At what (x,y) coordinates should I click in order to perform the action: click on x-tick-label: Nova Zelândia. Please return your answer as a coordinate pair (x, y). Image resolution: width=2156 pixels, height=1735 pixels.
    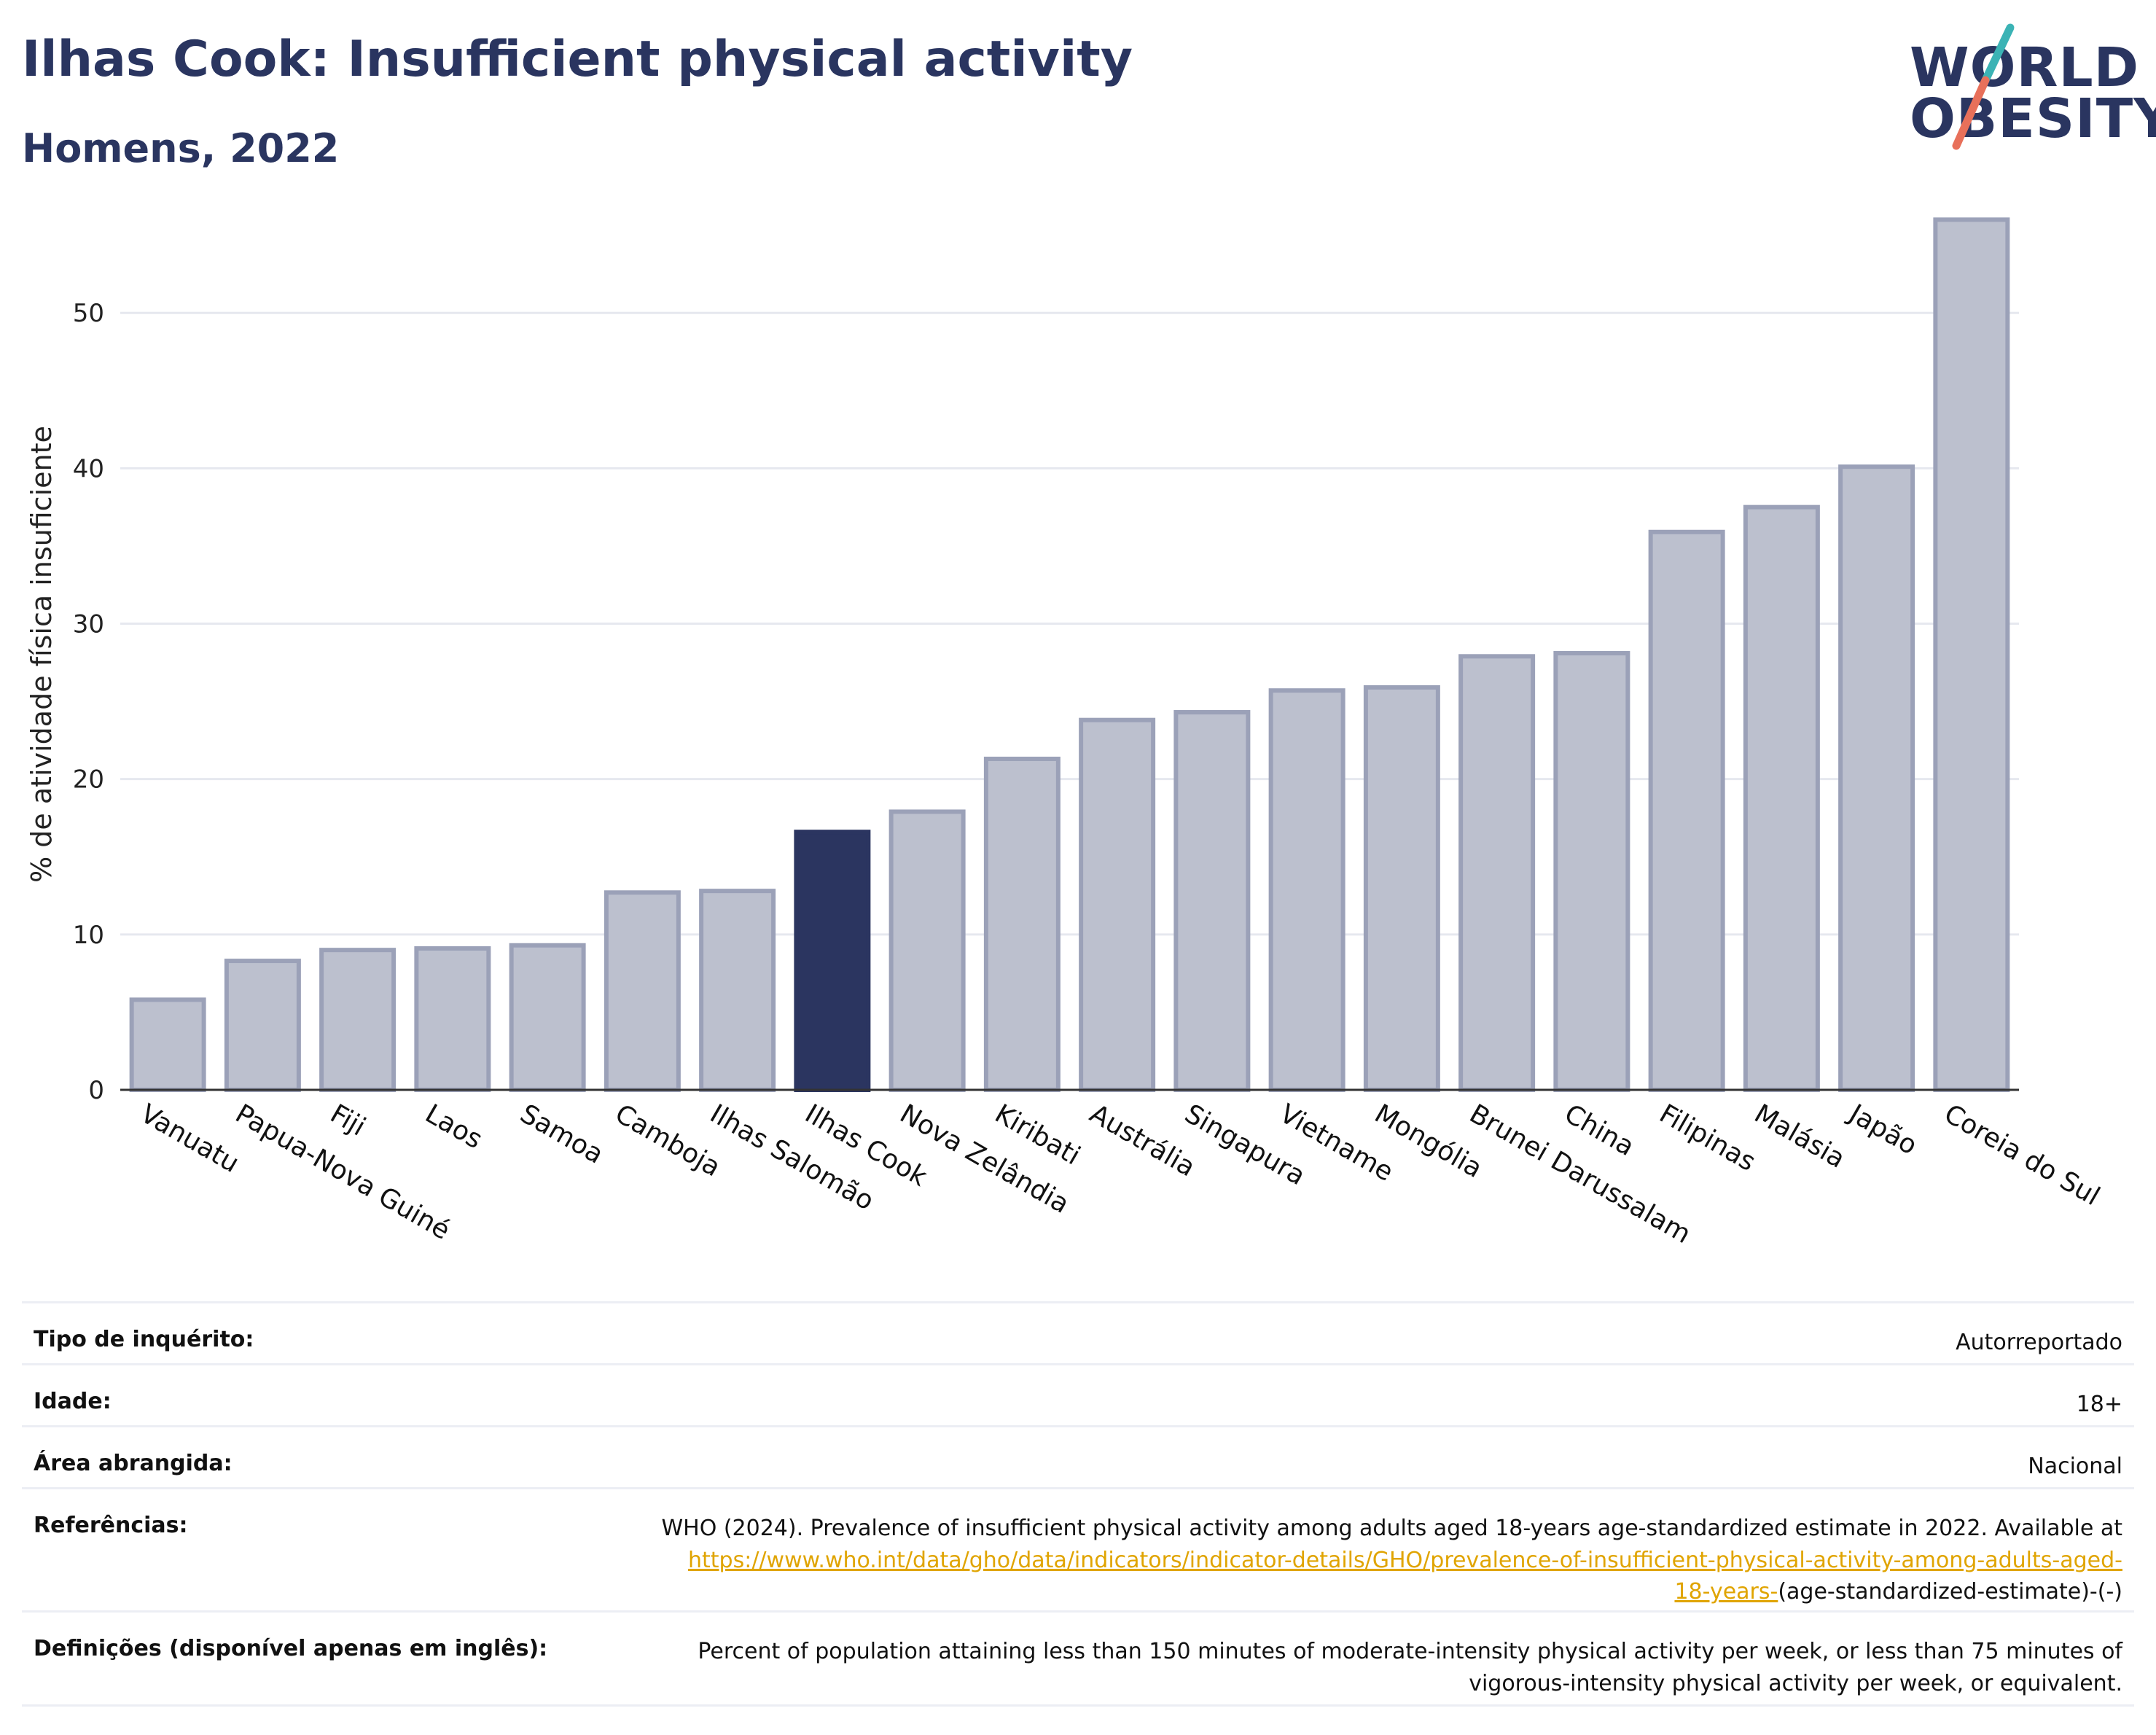
    Looking at the image, I should click on (985, 1159).